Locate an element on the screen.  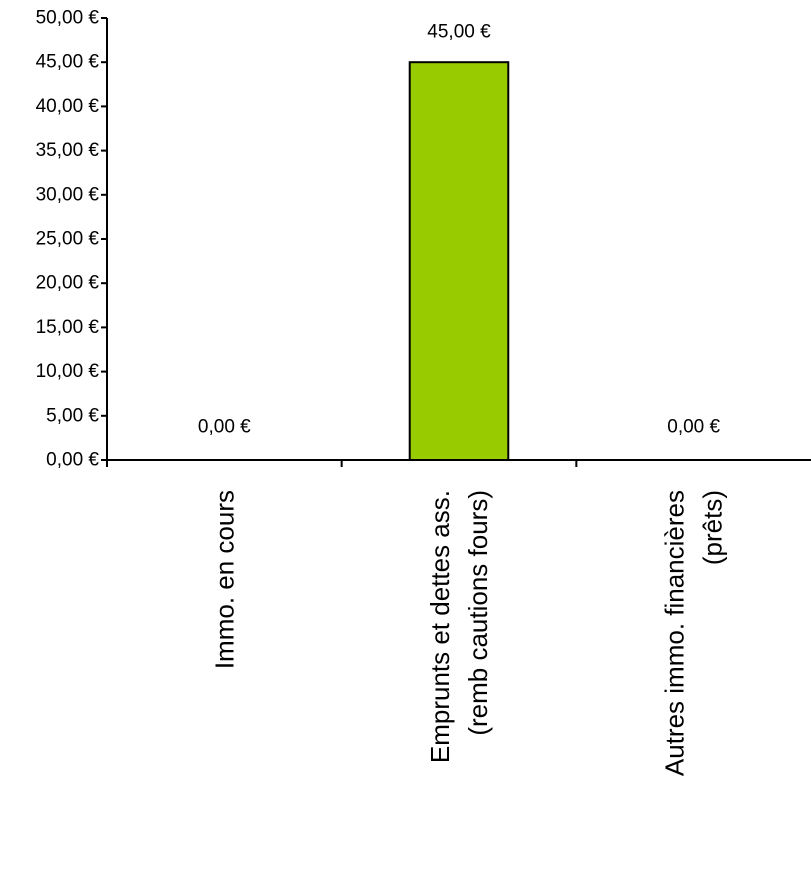
y-tick-label: 45,00 € is located at coordinates (68, 62).